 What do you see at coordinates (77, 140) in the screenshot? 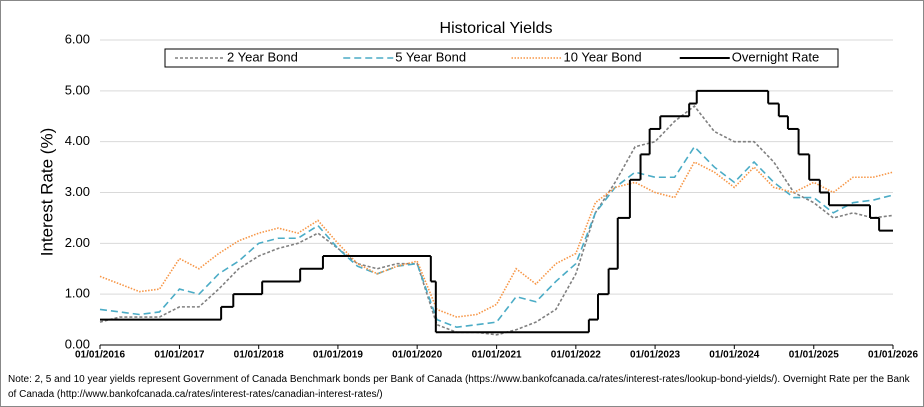
I see `y-tick-label: 4.00` at bounding box center [77, 140].